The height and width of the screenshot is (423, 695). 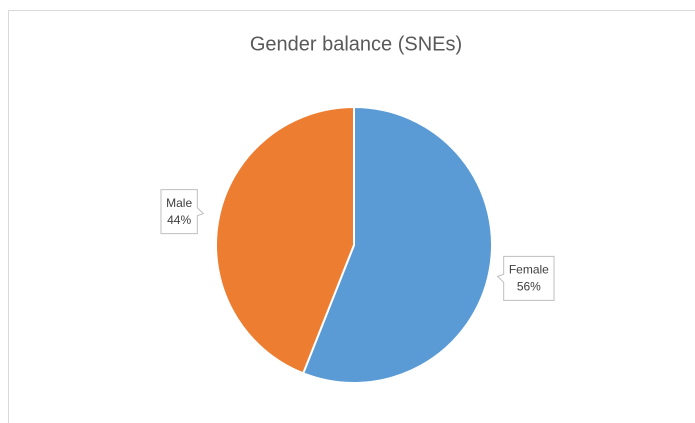 I want to click on chart-title: Gender balance (SNEs), so click(x=356, y=44).